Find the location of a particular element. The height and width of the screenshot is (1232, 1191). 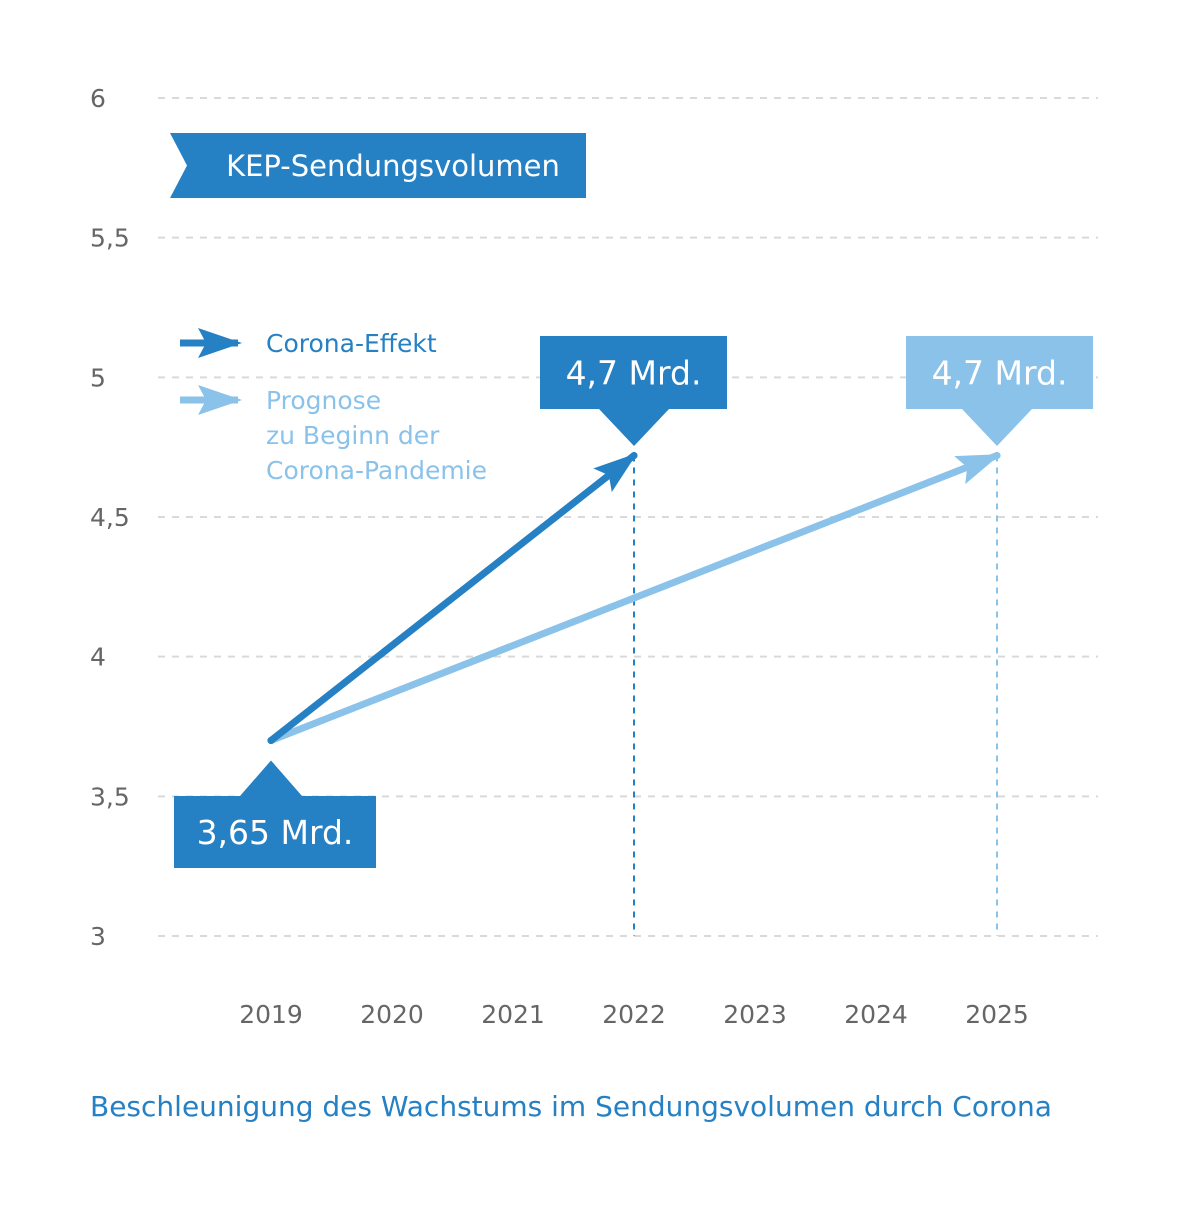

series is located at coordinates (634, 598).